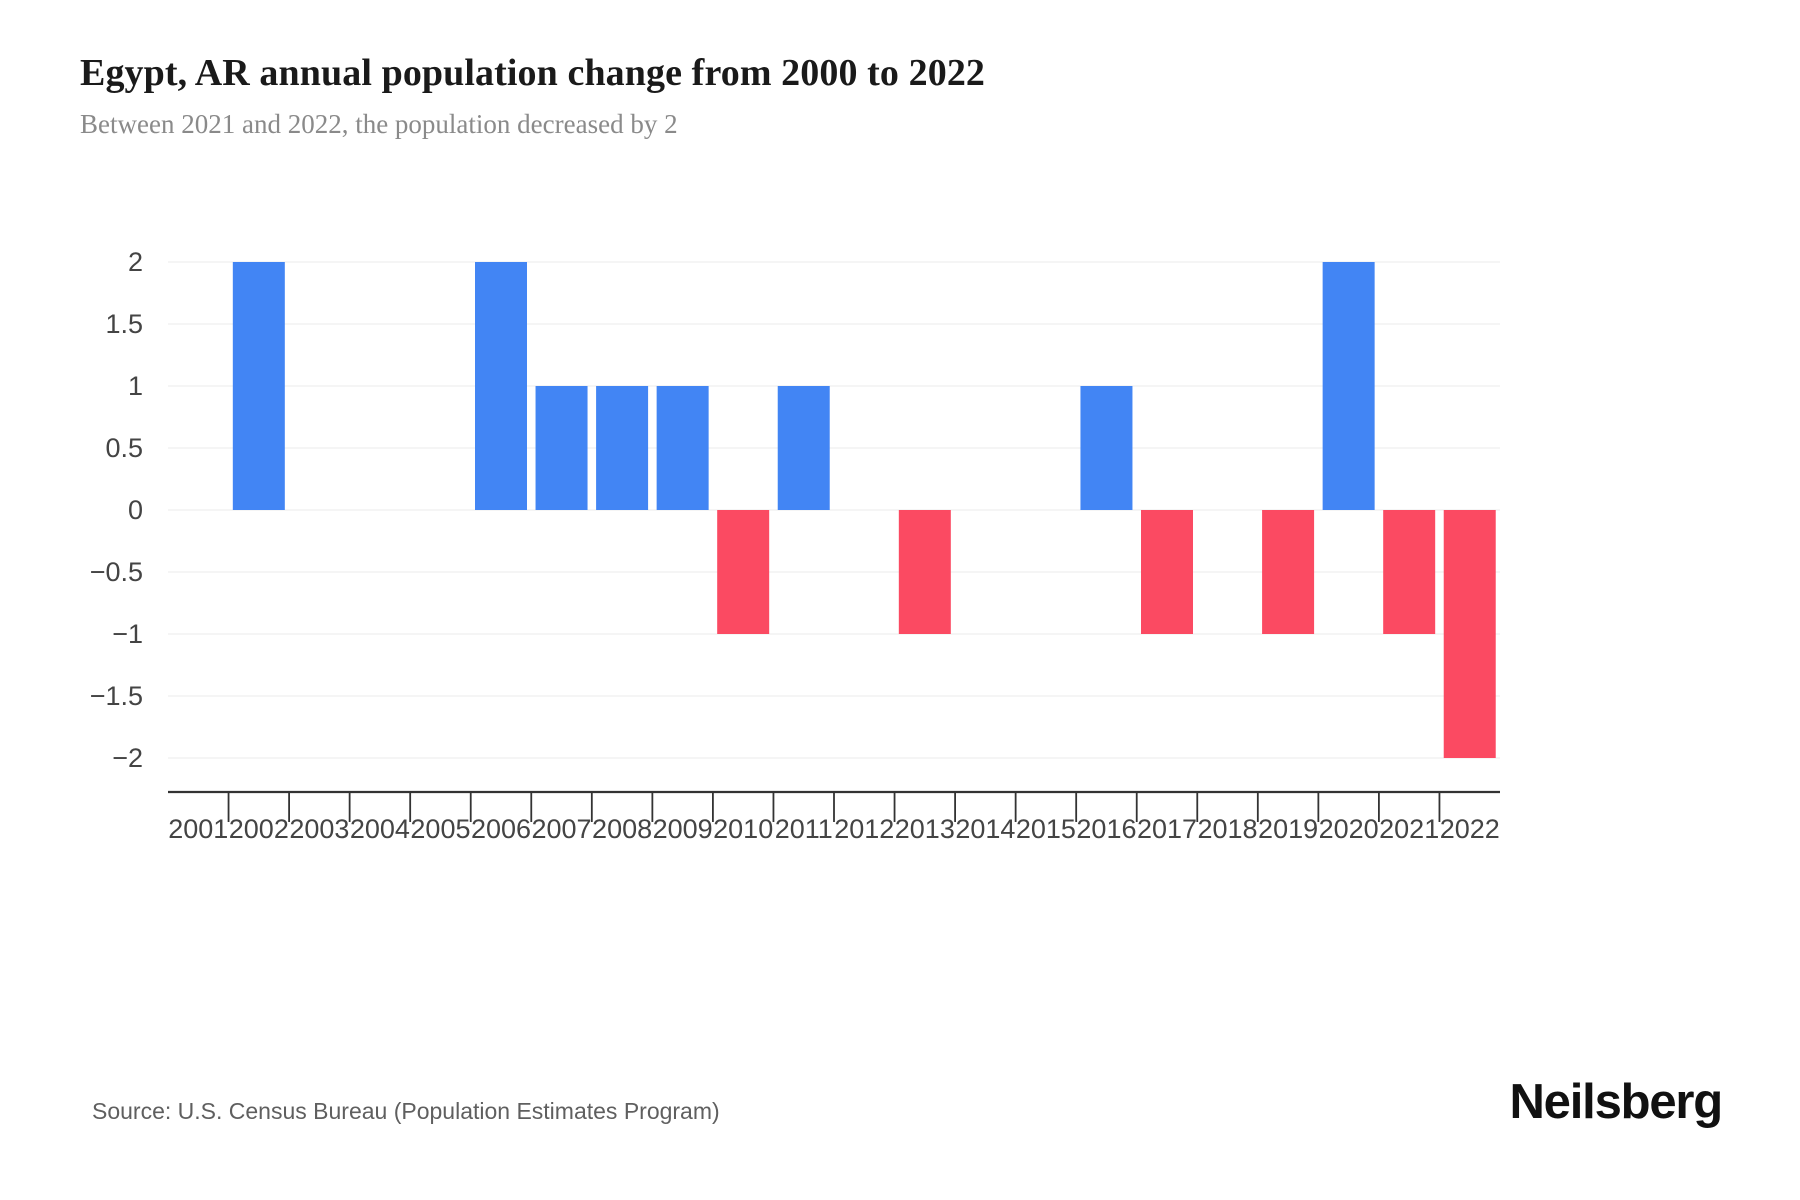 The width and height of the screenshot is (1800, 1200). I want to click on y-axis-tick-label: 1, so click(135, 386).